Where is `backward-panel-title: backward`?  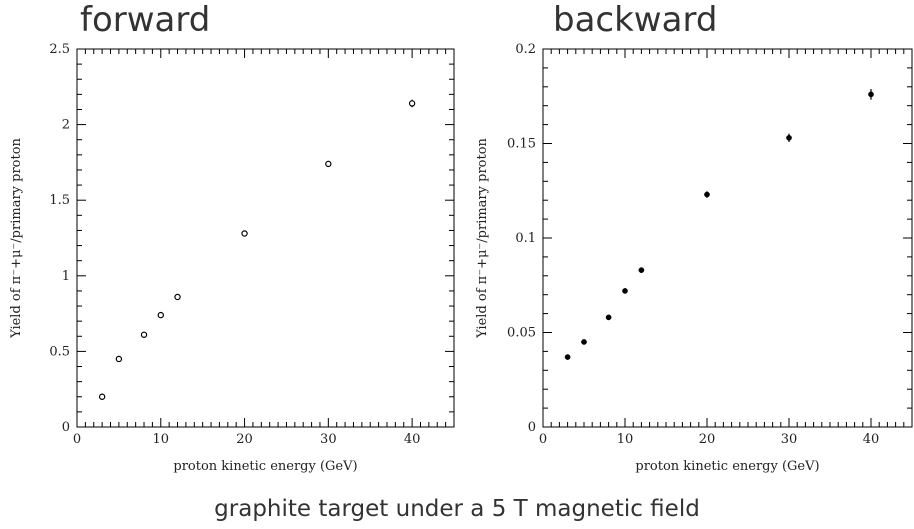
backward-panel-title: backward is located at coordinates (635, 20).